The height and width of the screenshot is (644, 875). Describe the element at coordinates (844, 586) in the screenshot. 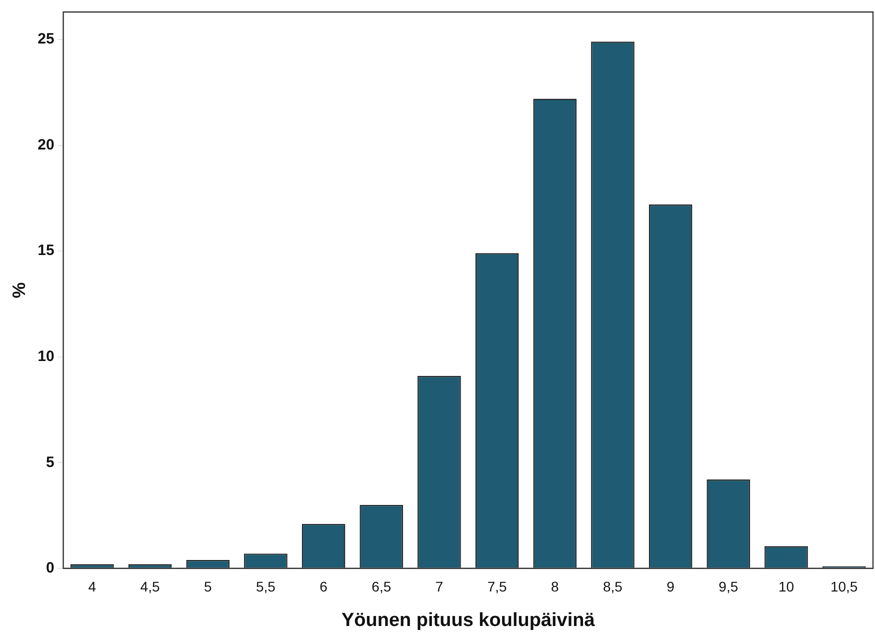

I see `x-tick-label: 10,5` at that location.